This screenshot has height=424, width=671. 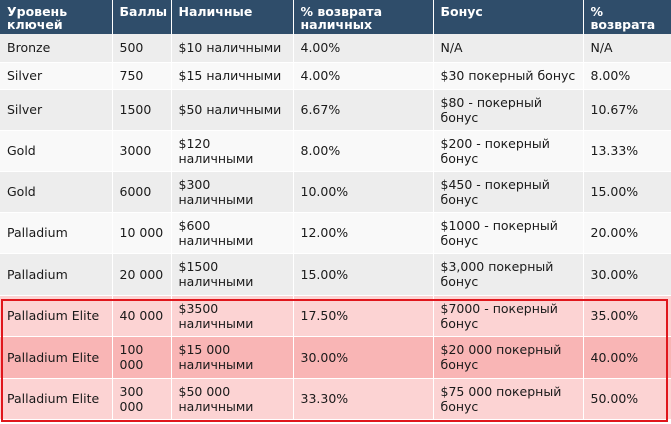 What do you see at coordinates (363, 233) in the screenshot?
I see `cell-cash-return: 12.00%` at bounding box center [363, 233].